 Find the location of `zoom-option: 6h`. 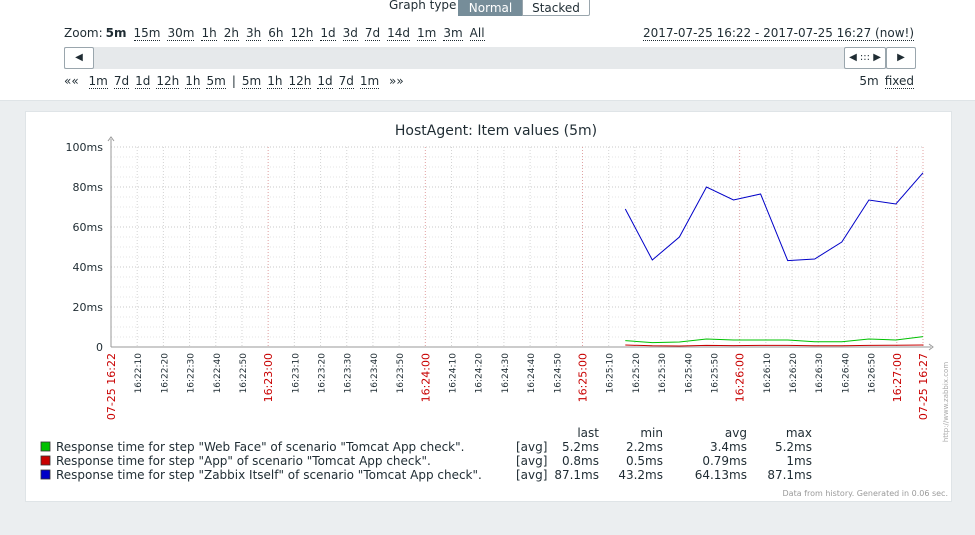

zoom-option: 6h is located at coordinates (276, 33).